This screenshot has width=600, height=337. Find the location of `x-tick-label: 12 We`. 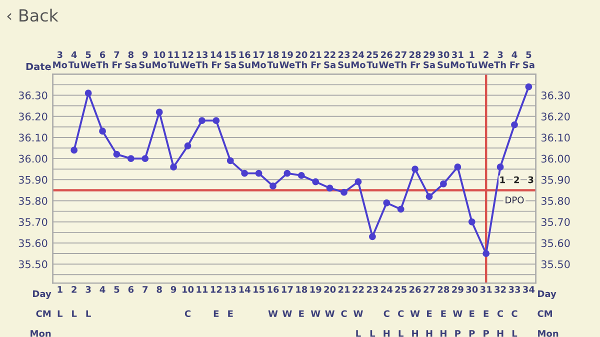

x-tick-label: 12 We is located at coordinates (188, 59).